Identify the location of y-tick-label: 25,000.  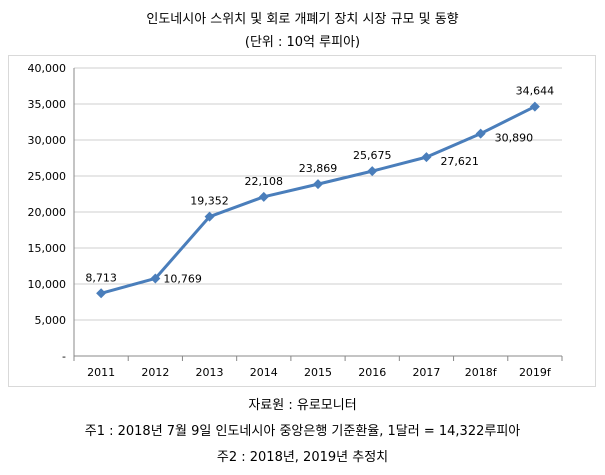
(47, 176).